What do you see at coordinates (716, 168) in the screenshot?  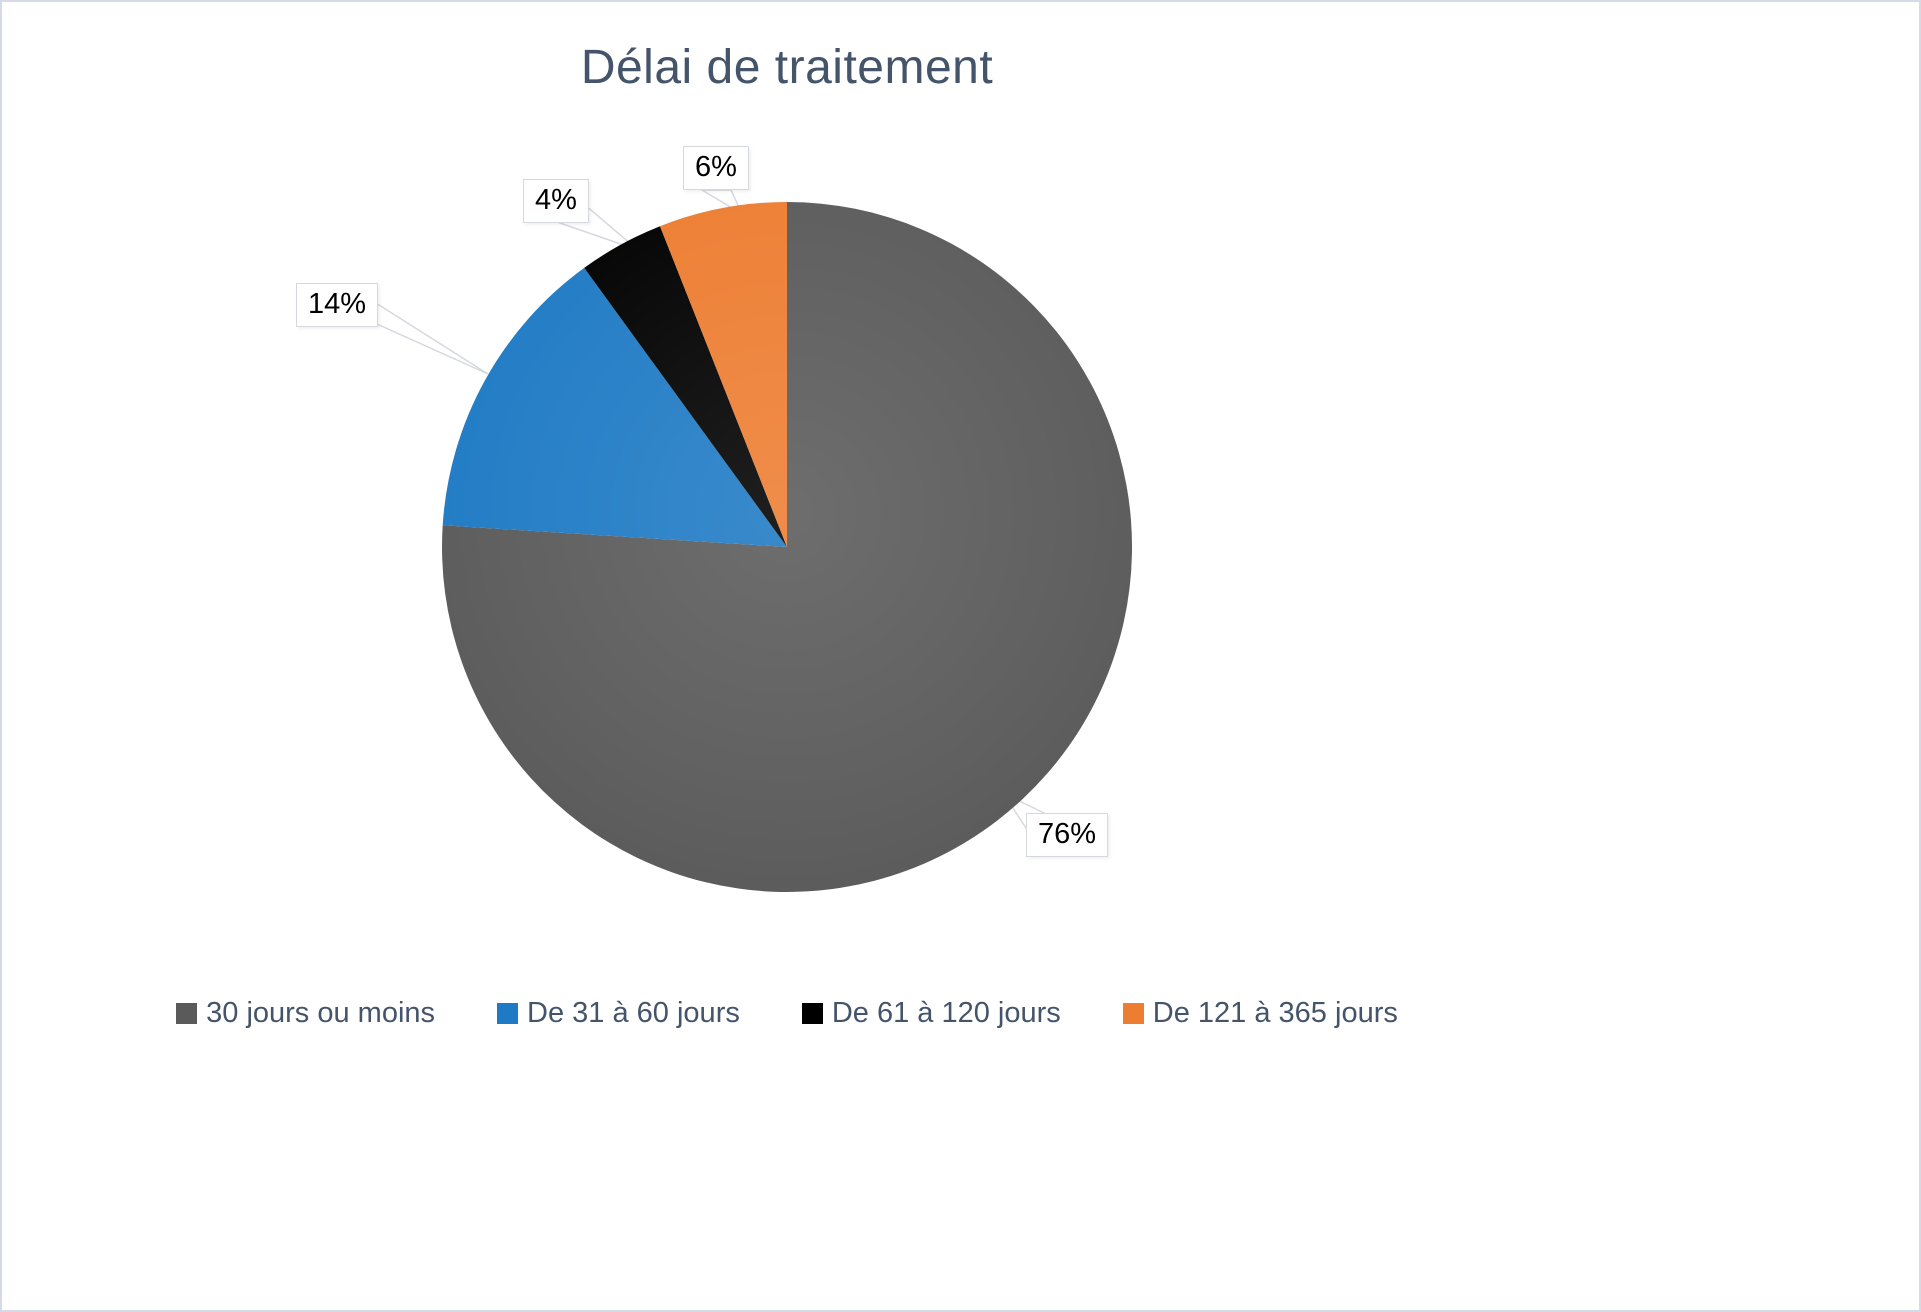 I see `data-label-de-121-a-365-jours: 6%` at bounding box center [716, 168].